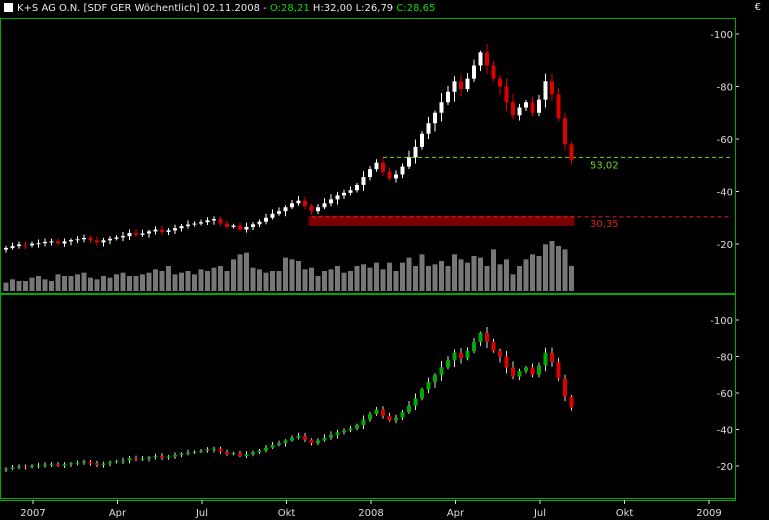  What do you see at coordinates (757, 7) in the screenshot?
I see `currency-label: €` at bounding box center [757, 7].